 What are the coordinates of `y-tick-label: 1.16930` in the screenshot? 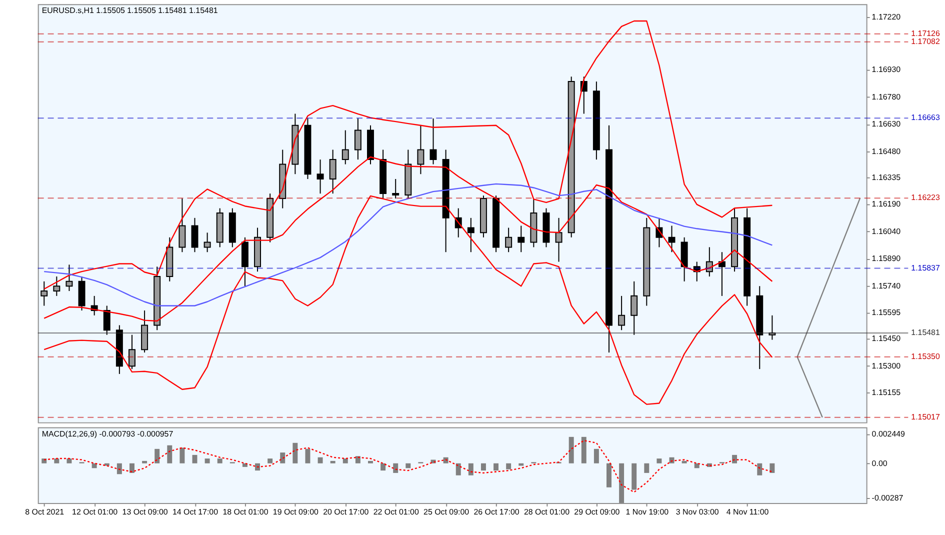 It's located at (887, 69).